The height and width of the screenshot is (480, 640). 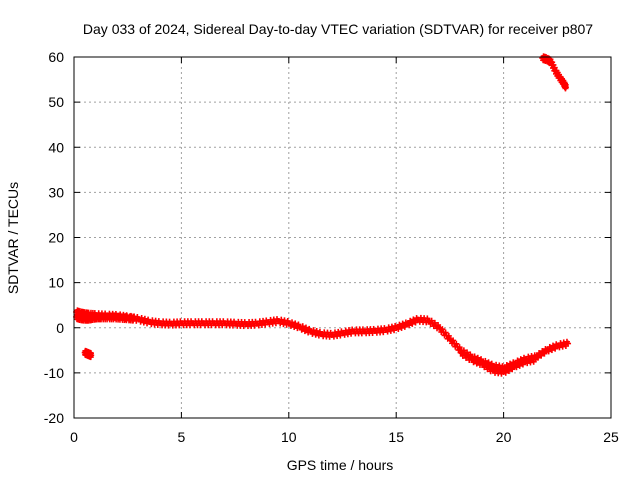 What do you see at coordinates (54, 373) in the screenshot?
I see `y-tick-label: -10` at bounding box center [54, 373].